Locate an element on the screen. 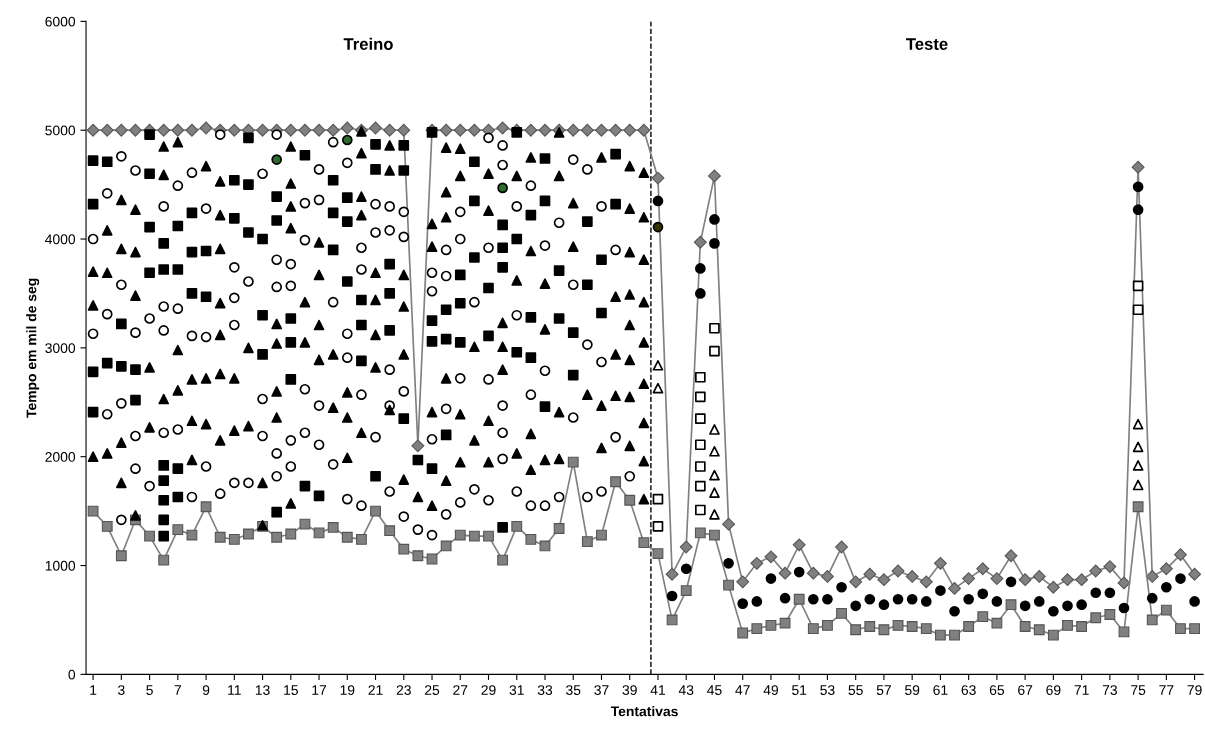 The height and width of the screenshot is (737, 1205). x-tick-label: 1 is located at coordinates (93, 690).